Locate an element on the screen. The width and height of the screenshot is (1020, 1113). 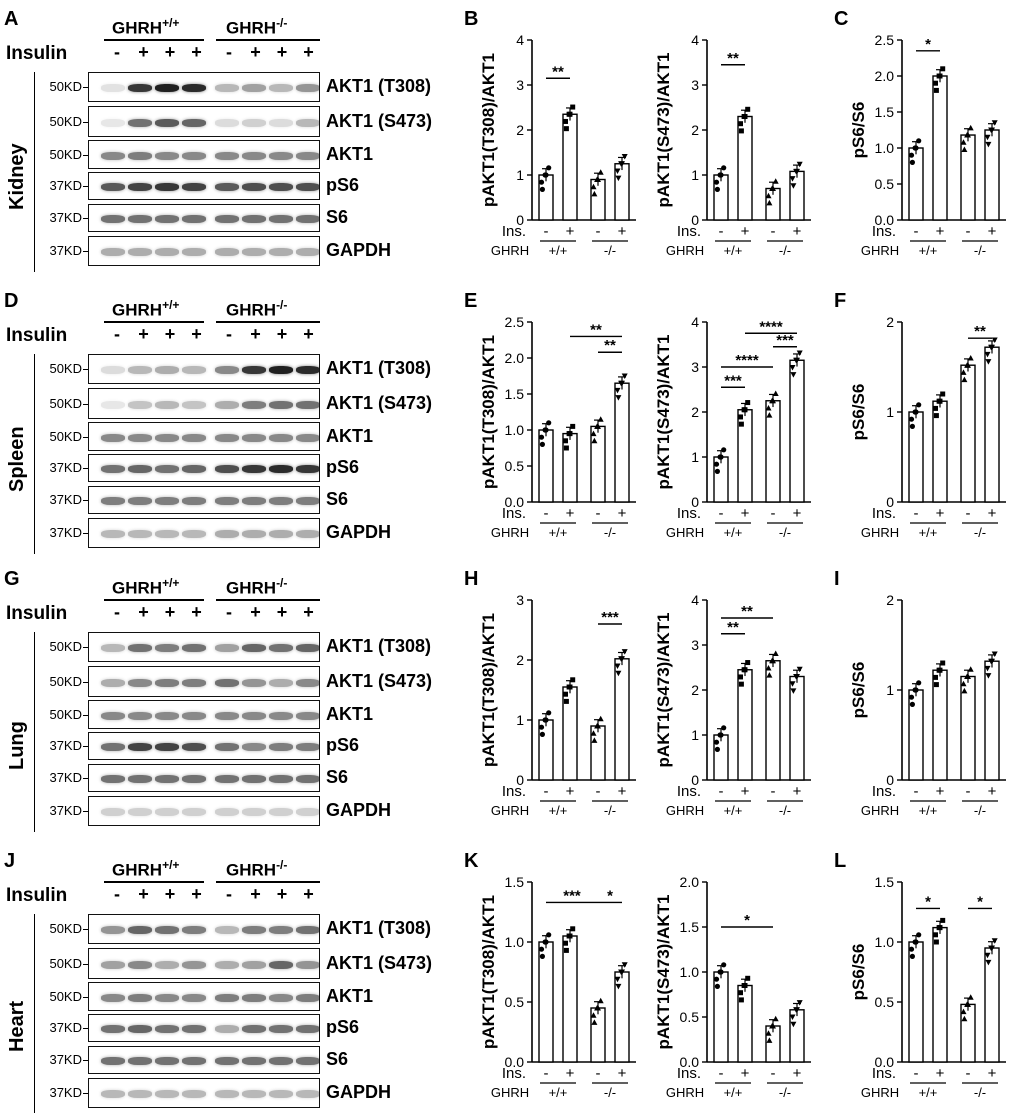
group-wt-name: GHRH is located at coordinates (137, 28).